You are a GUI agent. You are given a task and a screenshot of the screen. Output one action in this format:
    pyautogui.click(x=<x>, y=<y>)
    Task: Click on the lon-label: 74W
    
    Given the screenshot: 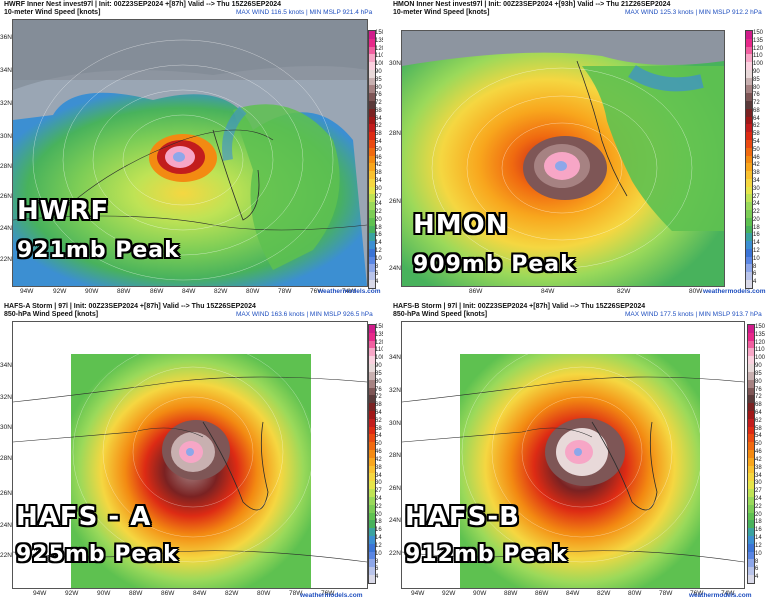 What is the action you would take?
    pyautogui.click(x=728, y=593)
    